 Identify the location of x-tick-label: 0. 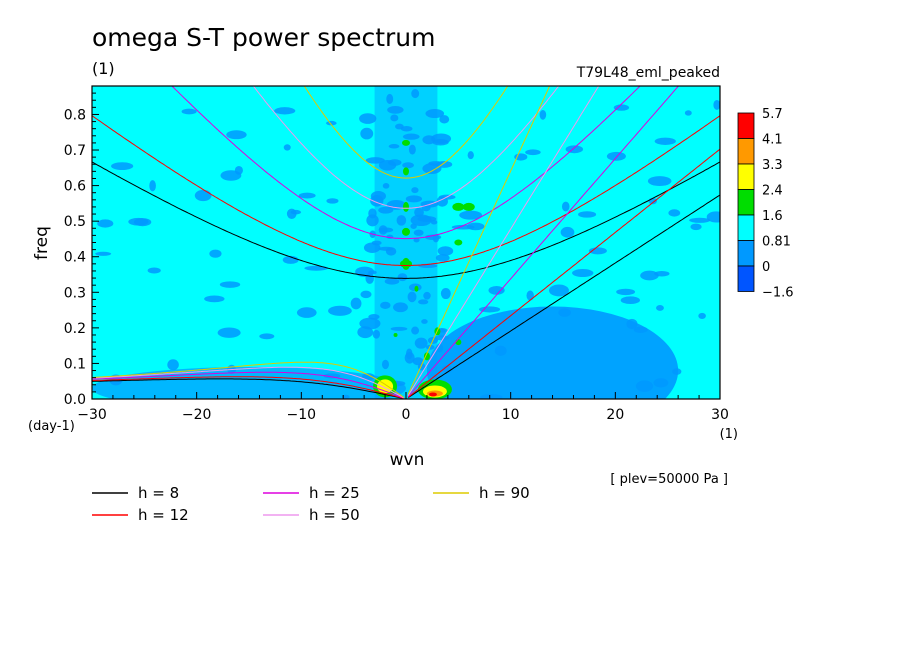
(406, 415).